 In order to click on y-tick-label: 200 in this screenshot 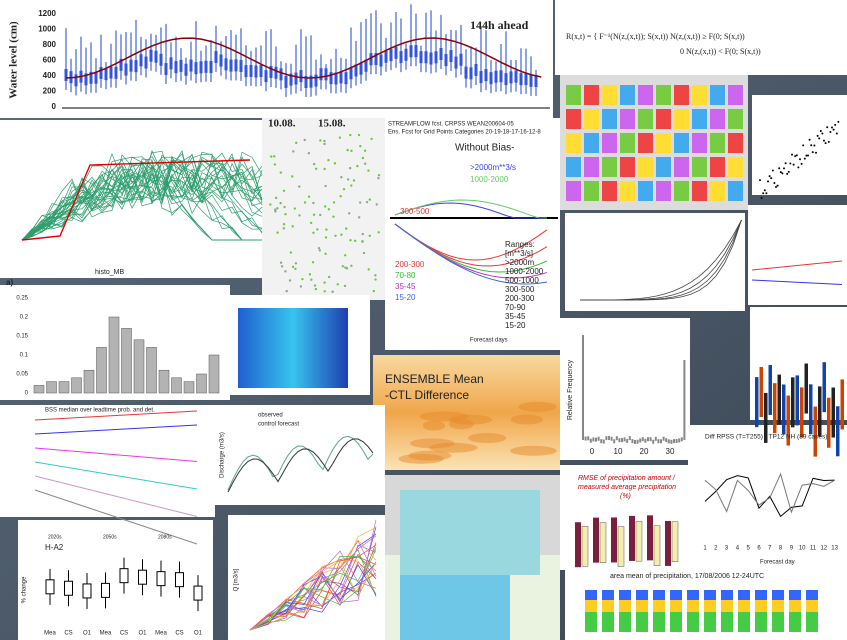, I will do `click(50, 91)`.